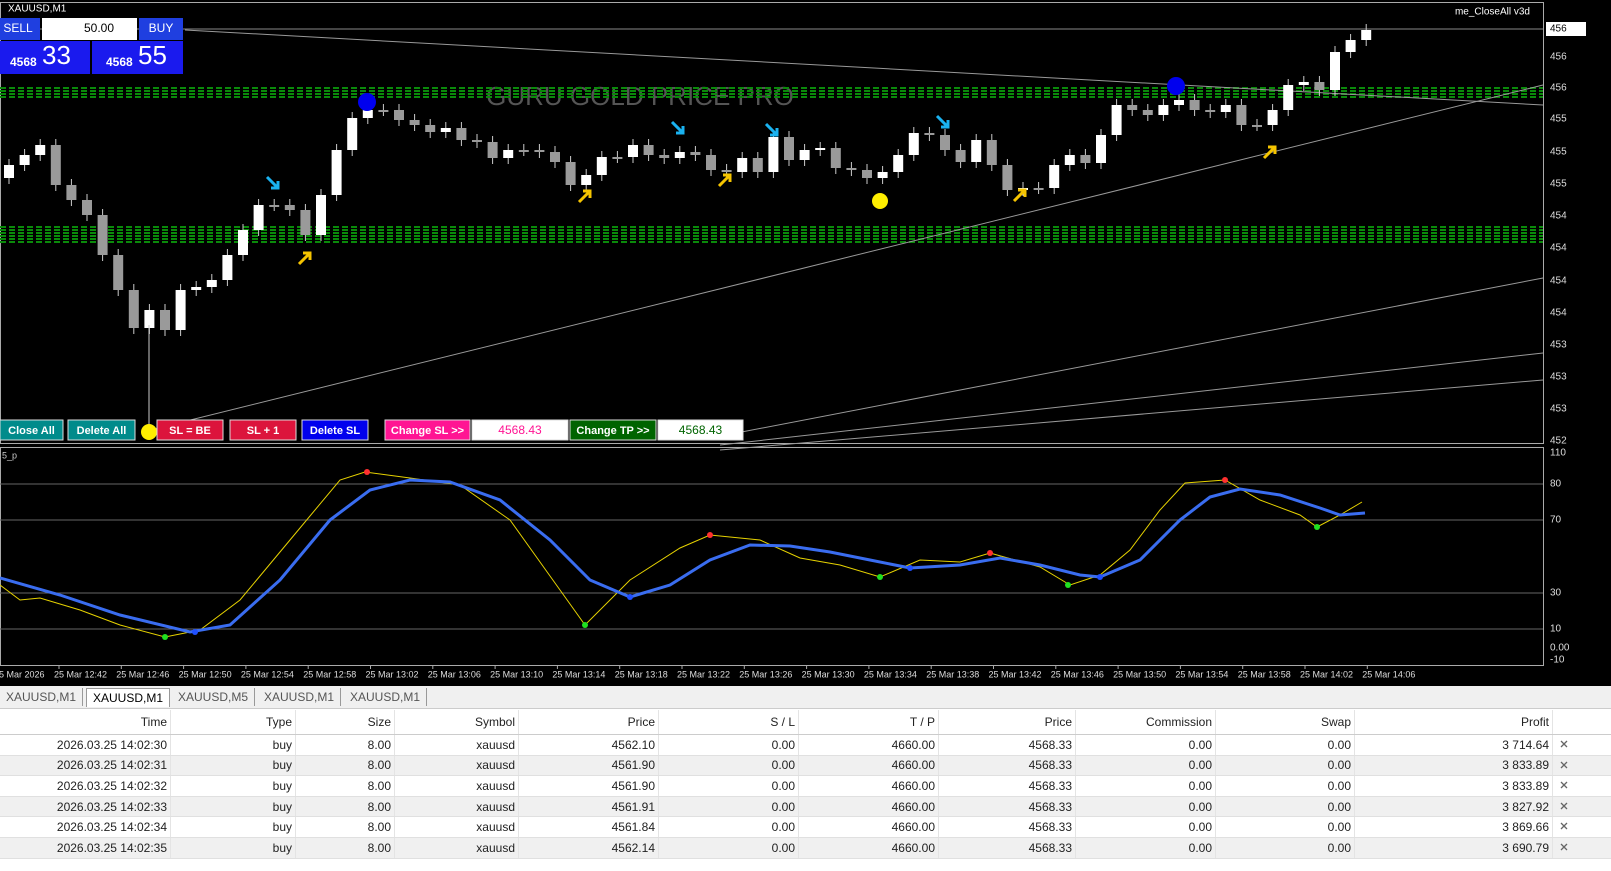 This screenshot has height=871, width=1611. I want to click on watermark: GURU GOLD PRICE PRO, so click(640, 96).